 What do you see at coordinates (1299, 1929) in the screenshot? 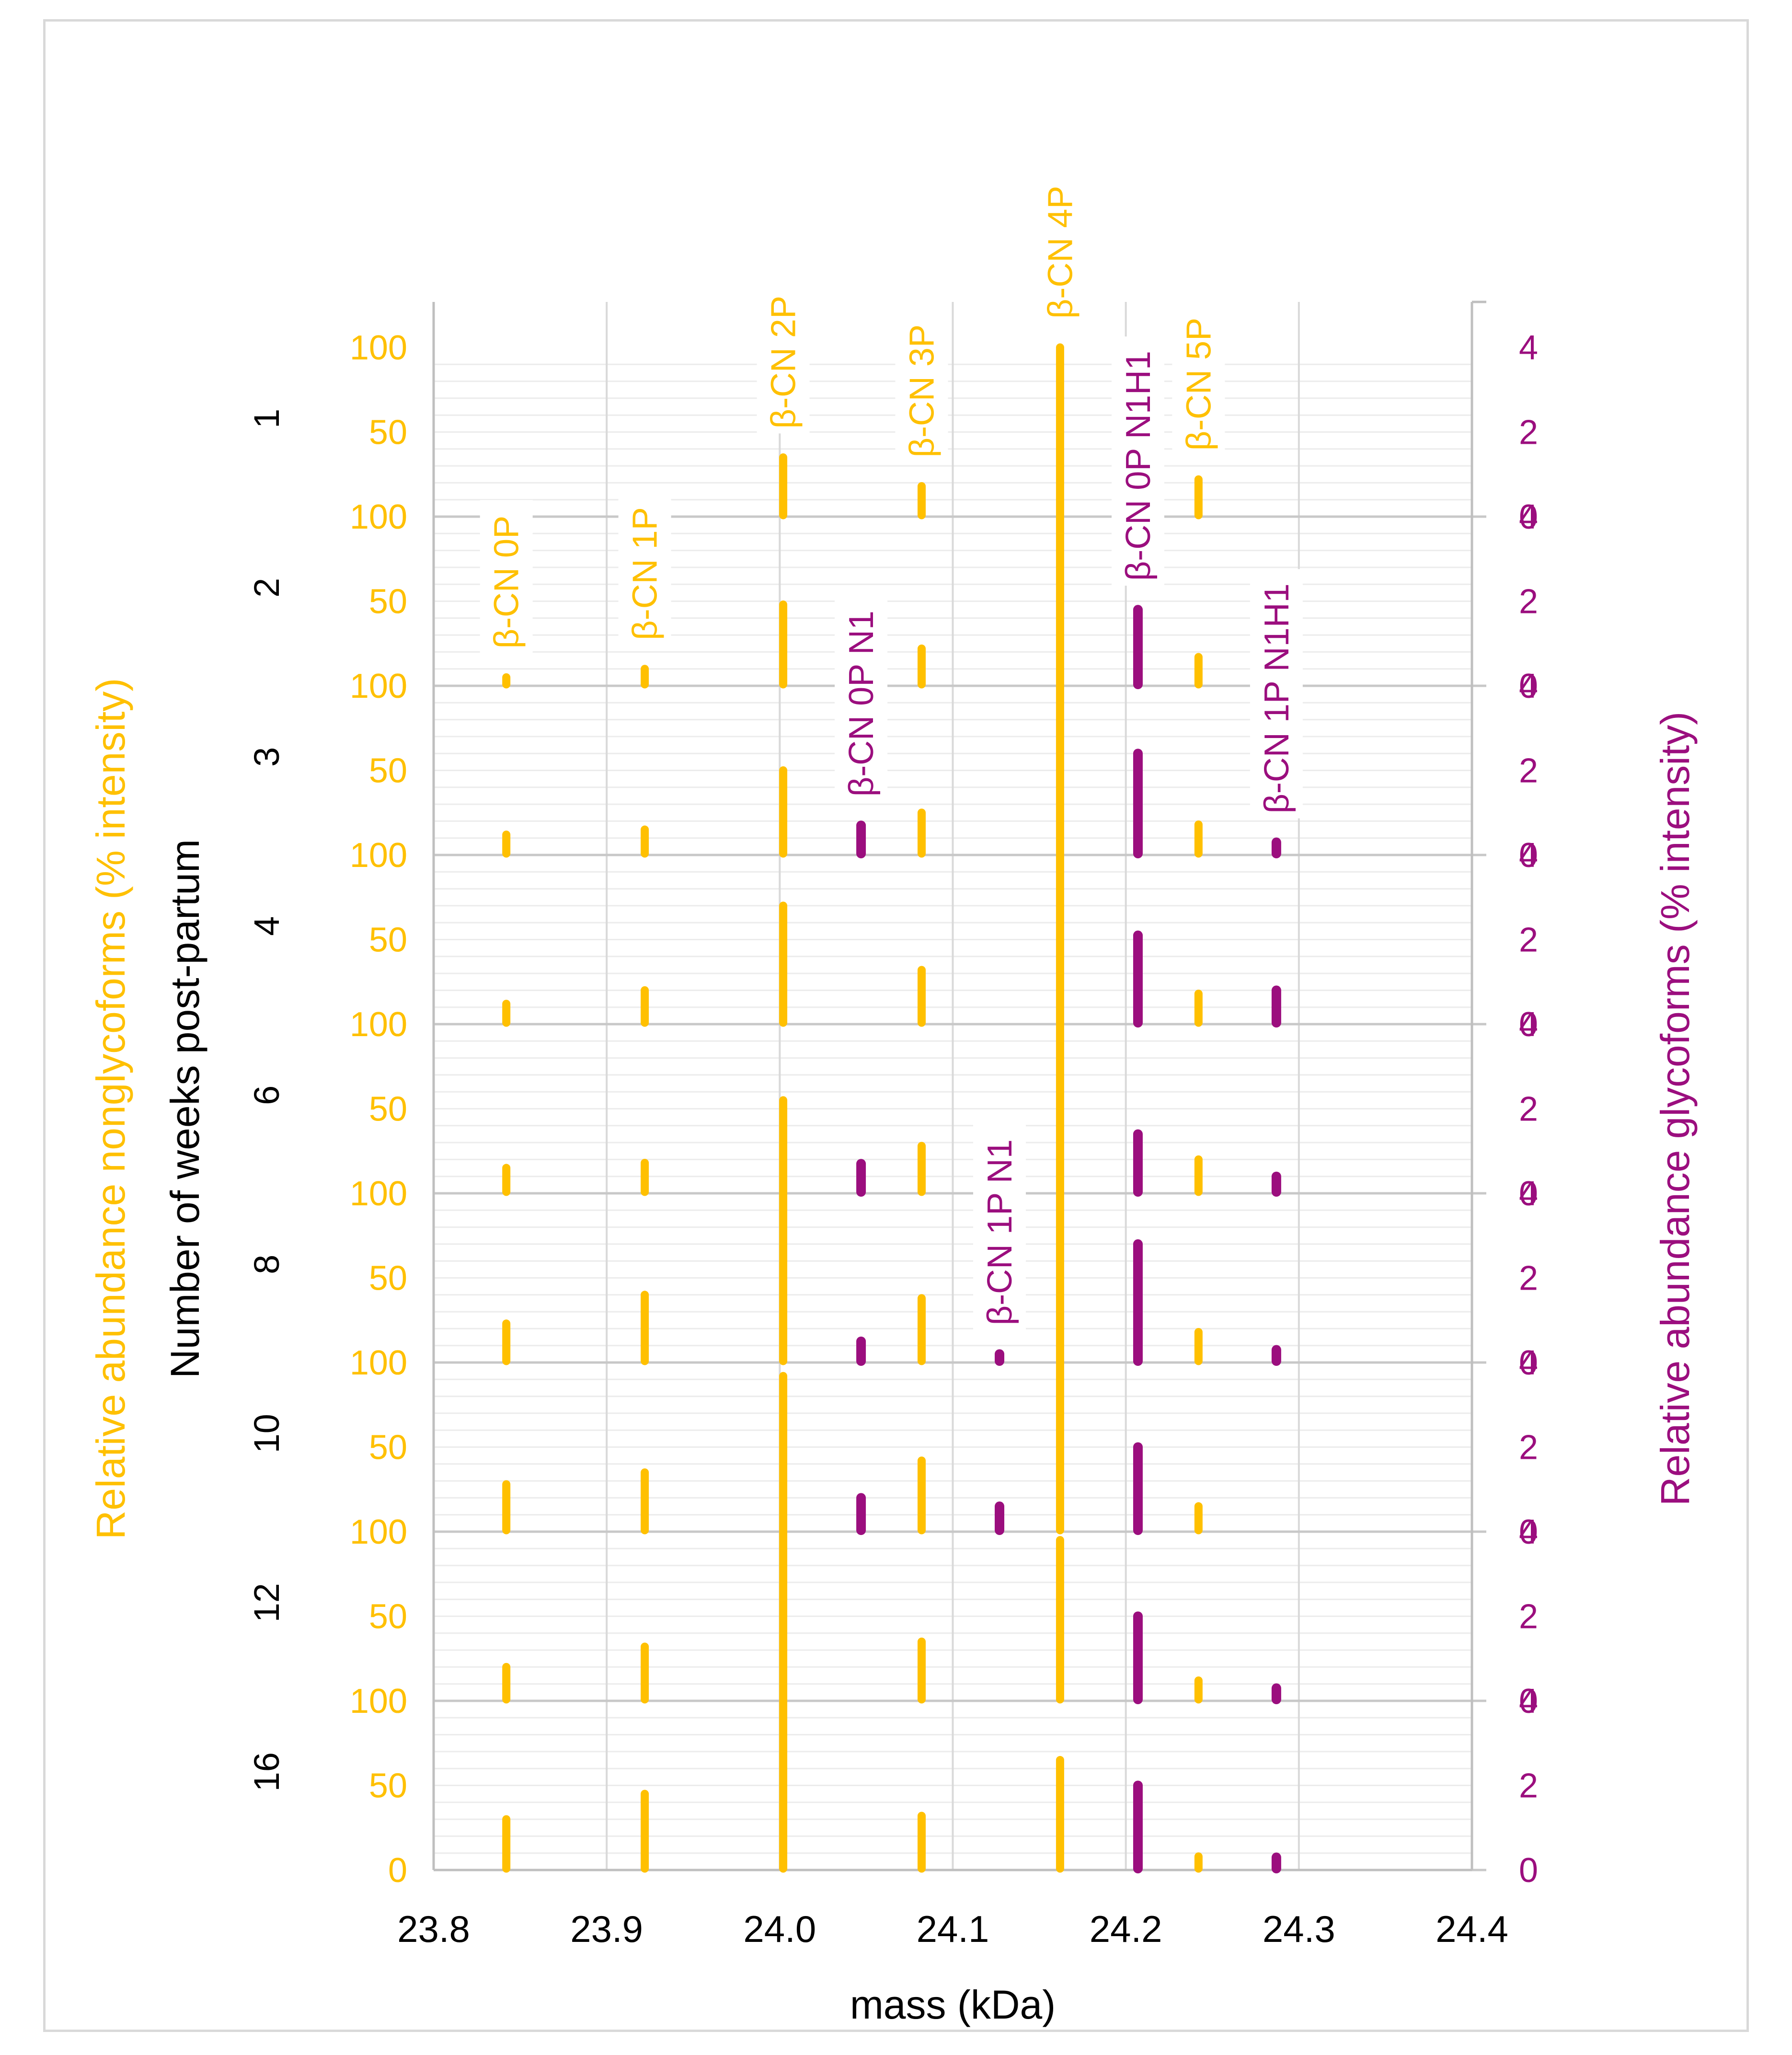
I see `x-tick-label: 24.3` at bounding box center [1299, 1929].